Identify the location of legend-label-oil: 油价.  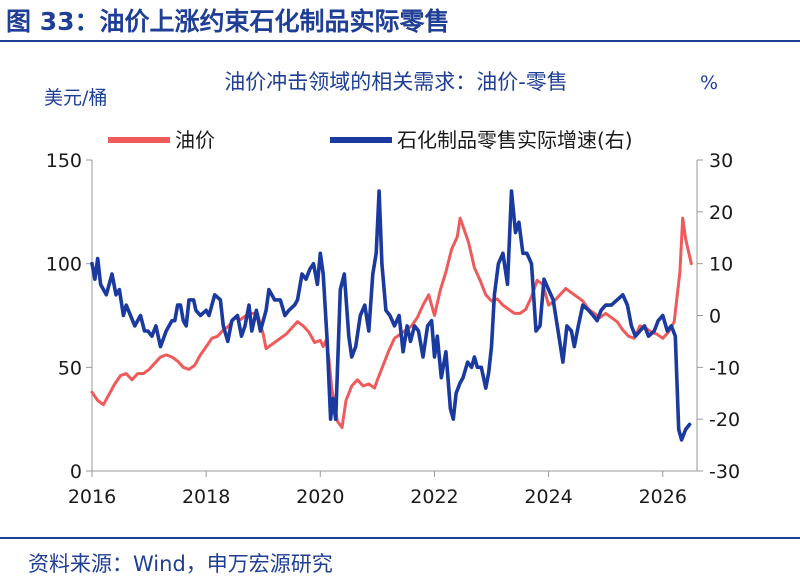
(195, 140).